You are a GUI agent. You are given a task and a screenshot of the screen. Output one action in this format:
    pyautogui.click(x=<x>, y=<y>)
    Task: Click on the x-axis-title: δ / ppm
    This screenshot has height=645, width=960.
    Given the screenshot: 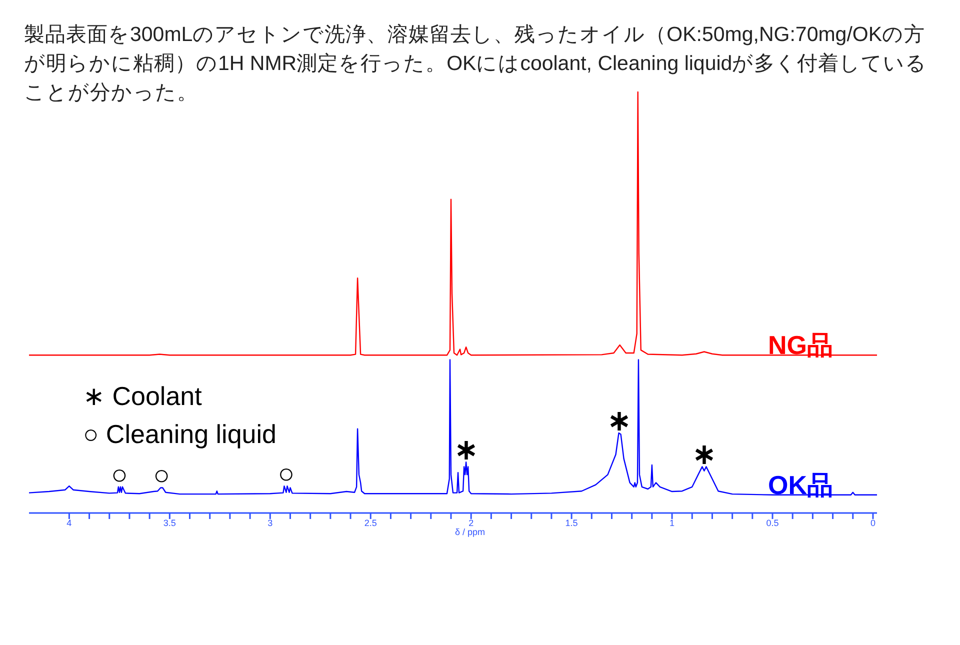 What is the action you would take?
    pyautogui.click(x=470, y=532)
    